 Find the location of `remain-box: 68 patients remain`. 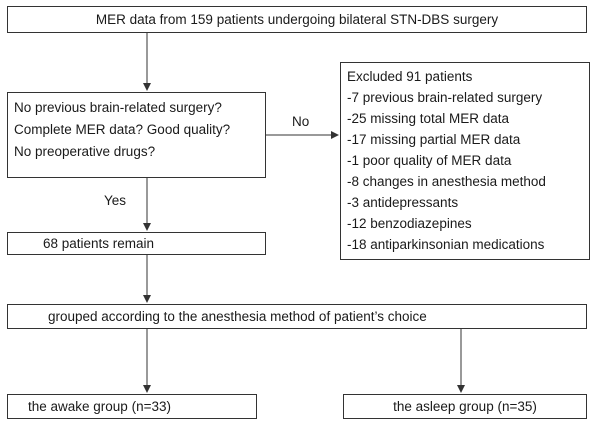

remain-box: 68 patients remain is located at coordinates (136, 243).